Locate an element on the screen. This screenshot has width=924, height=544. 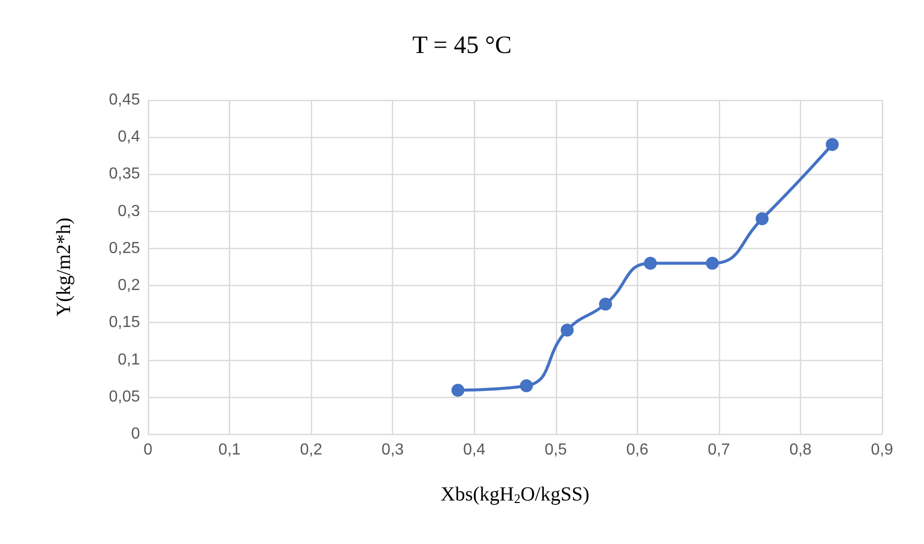
x-tick-label: 0,1 is located at coordinates (229, 450).